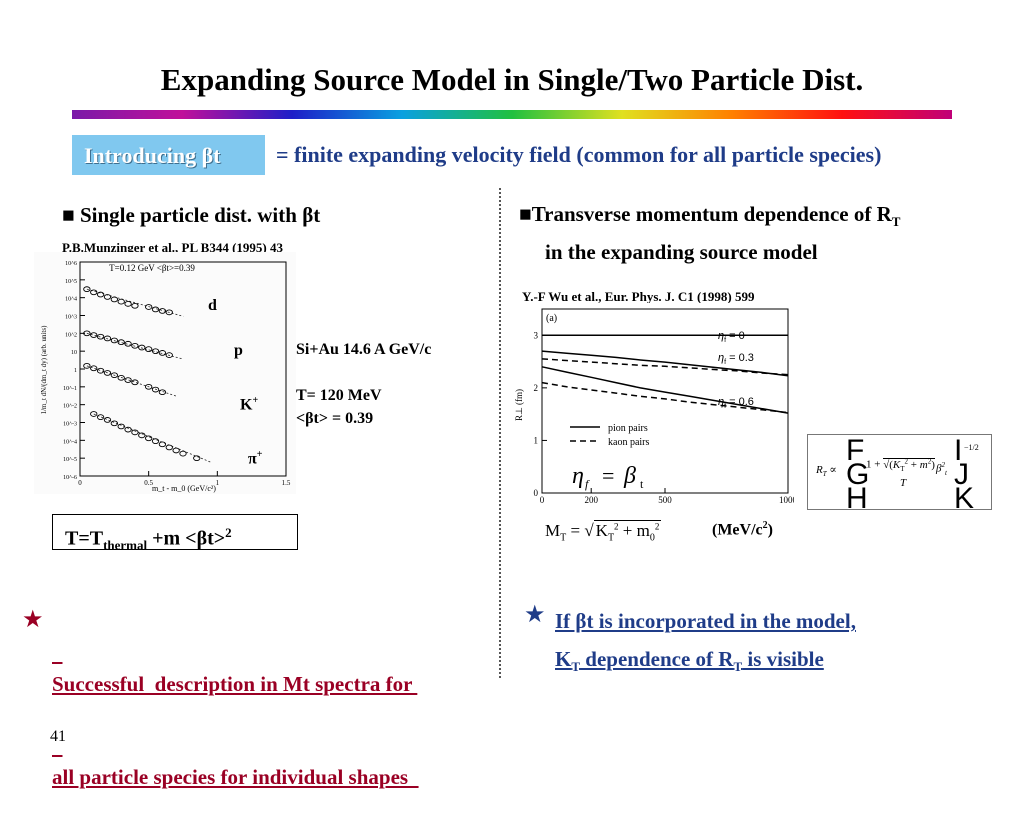  Describe the element at coordinates (608, 477) in the screenshot. I see `eta-formula: η f = β t` at that location.